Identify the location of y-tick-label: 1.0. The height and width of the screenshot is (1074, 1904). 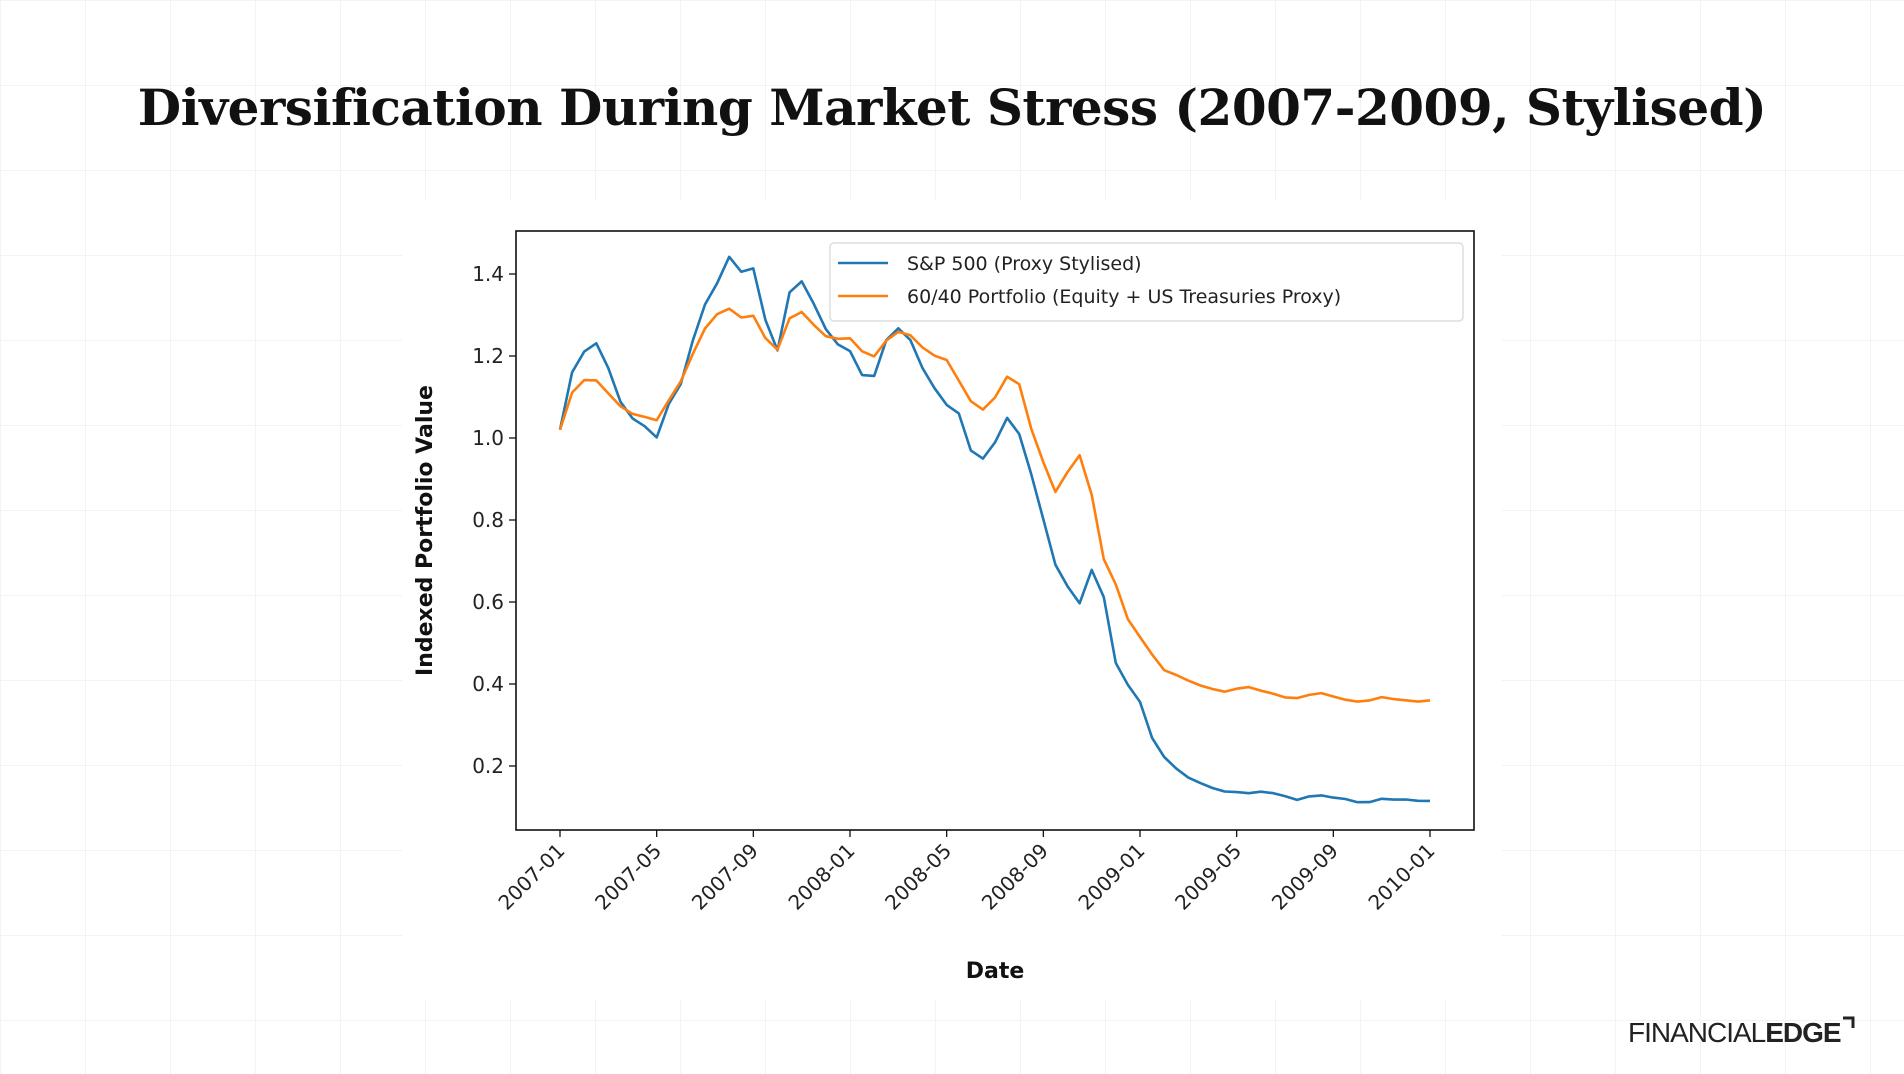
(488, 438).